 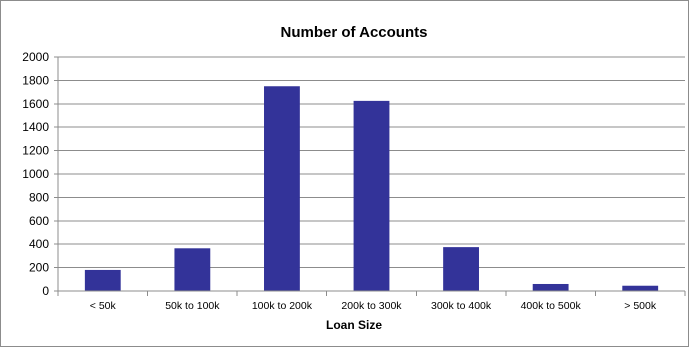 I want to click on x-tick-label: 50k to 100k, so click(x=192, y=306).